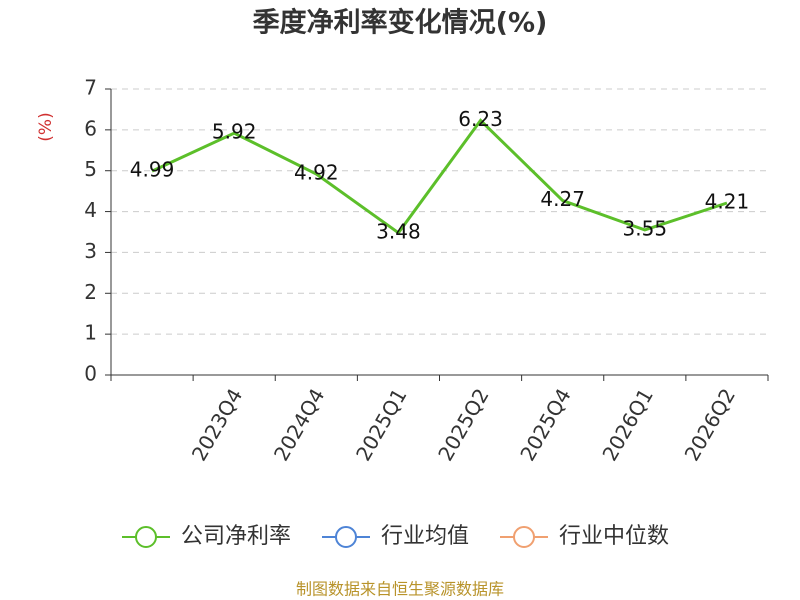  I want to click on series-line, so click(439, 176).